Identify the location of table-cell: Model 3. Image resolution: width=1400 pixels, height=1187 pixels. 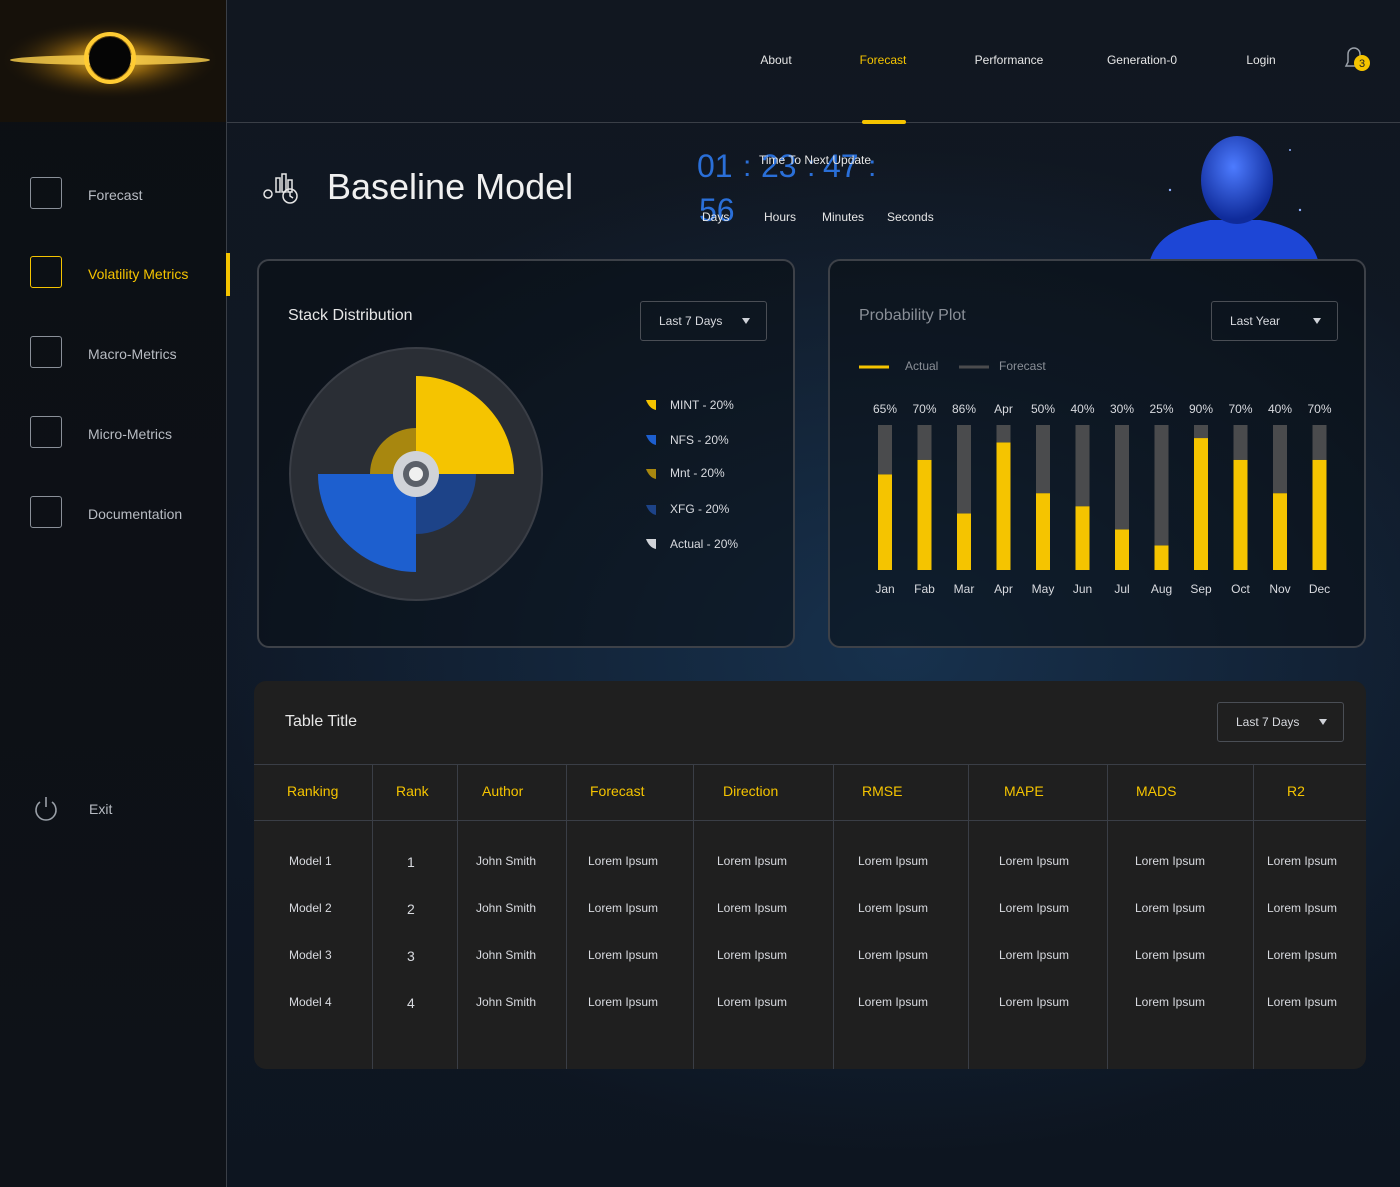
(310, 955).